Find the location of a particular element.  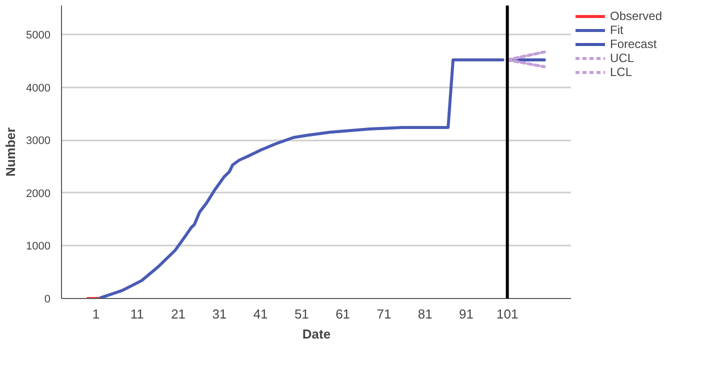

x-tick-label: 91 is located at coordinates (466, 314).